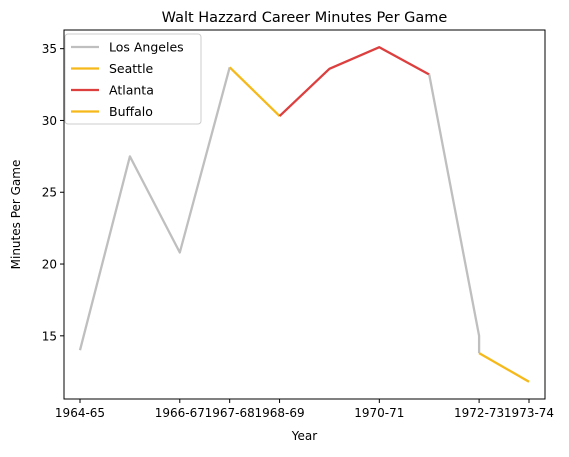  Describe the element at coordinates (379, 413) in the screenshot. I see `x-tick-label: 1970-71` at that location.